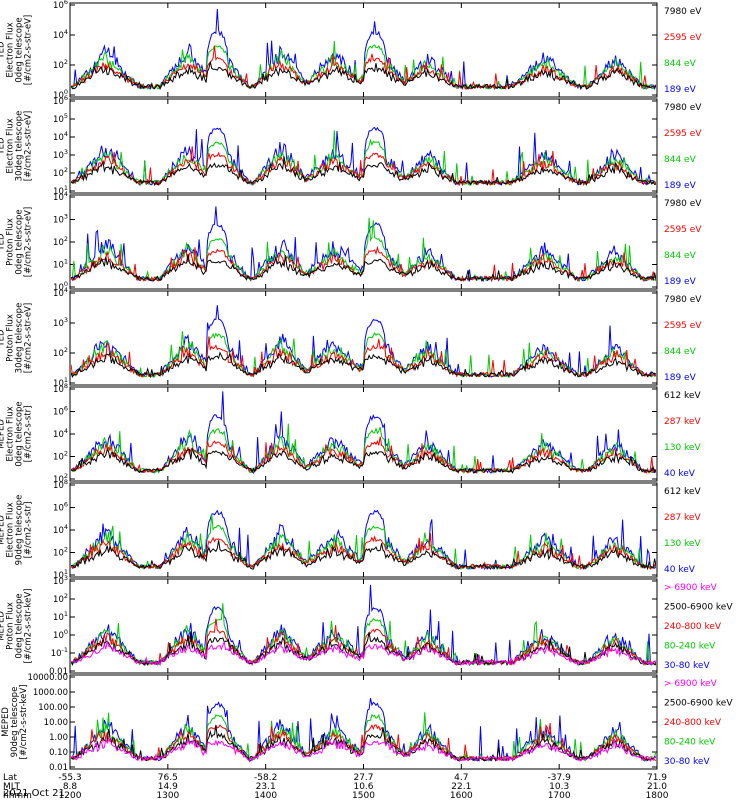  I want to click on x-tick-label: 1700, so click(559, 795).